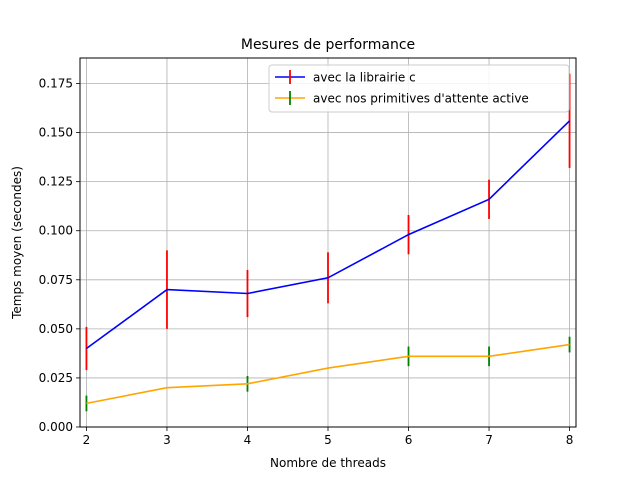  What do you see at coordinates (56, 329) in the screenshot?
I see `y-tick-label: 0.050` at bounding box center [56, 329].